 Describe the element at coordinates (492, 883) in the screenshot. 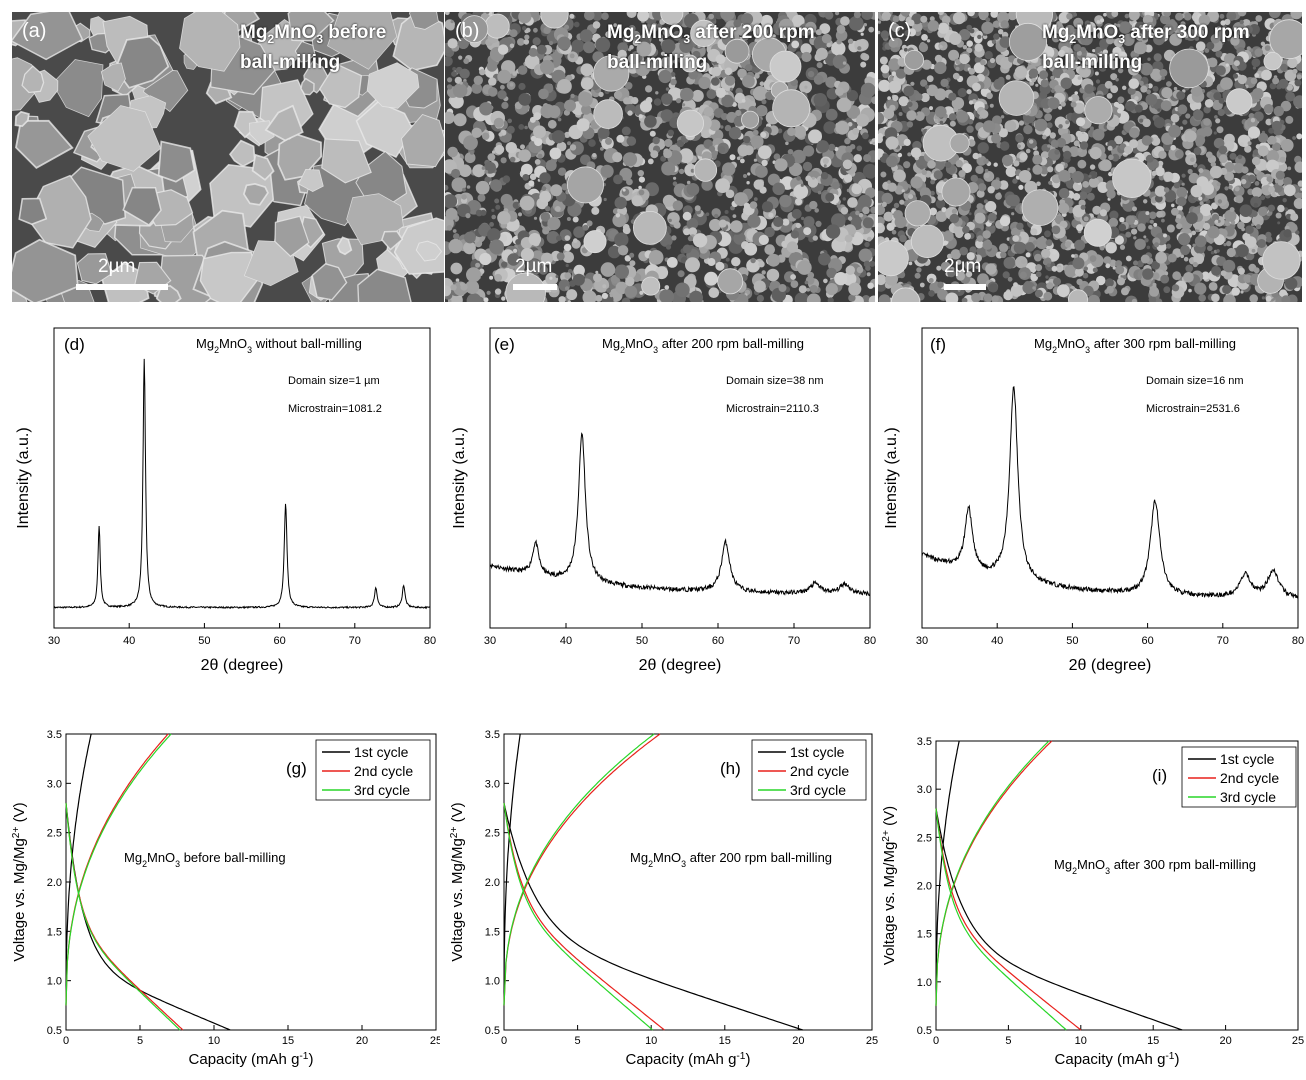

I see `y-tick-label: 2.0` at that location.